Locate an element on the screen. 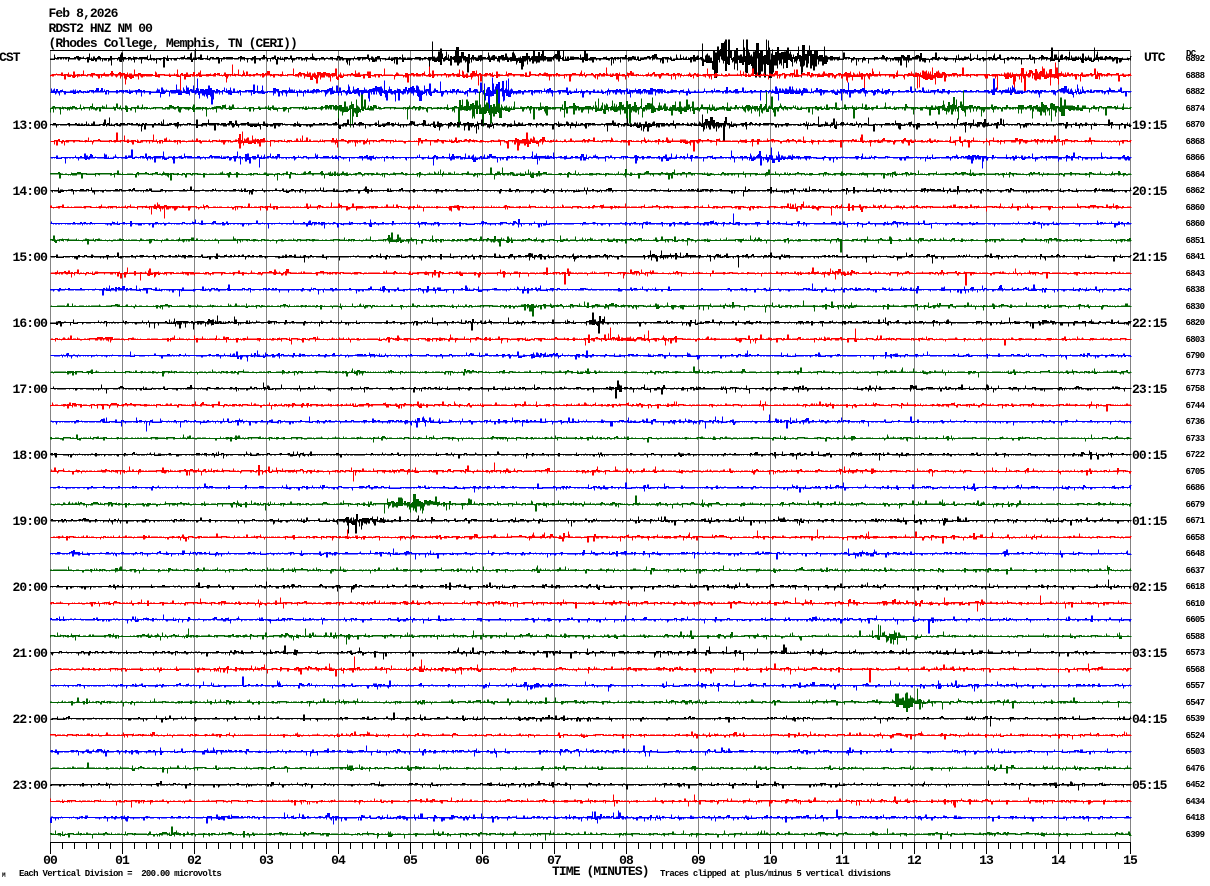  svg-text: 22:00 is located at coordinates (30, 719).